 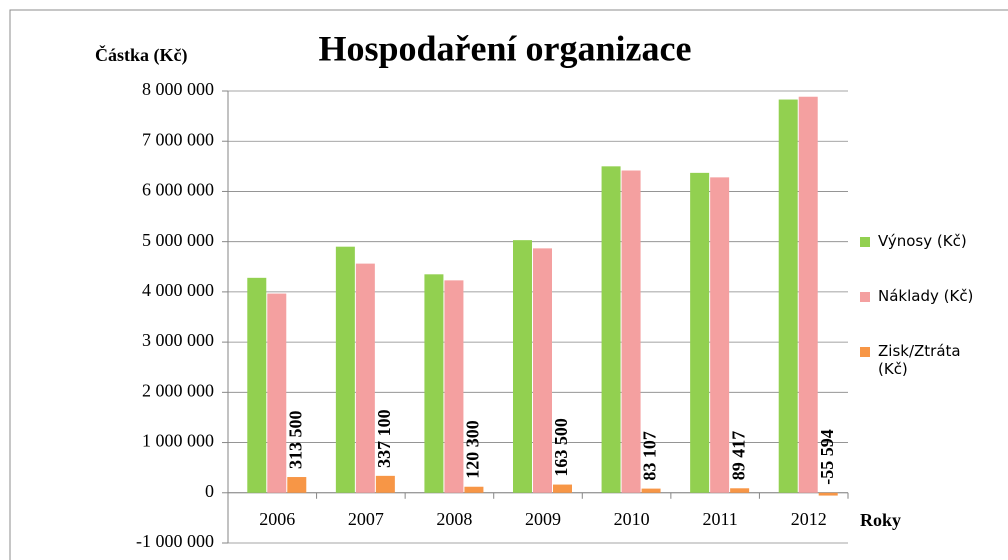 What do you see at coordinates (366, 519) in the screenshot?
I see `x-tick-label: 2007` at bounding box center [366, 519].